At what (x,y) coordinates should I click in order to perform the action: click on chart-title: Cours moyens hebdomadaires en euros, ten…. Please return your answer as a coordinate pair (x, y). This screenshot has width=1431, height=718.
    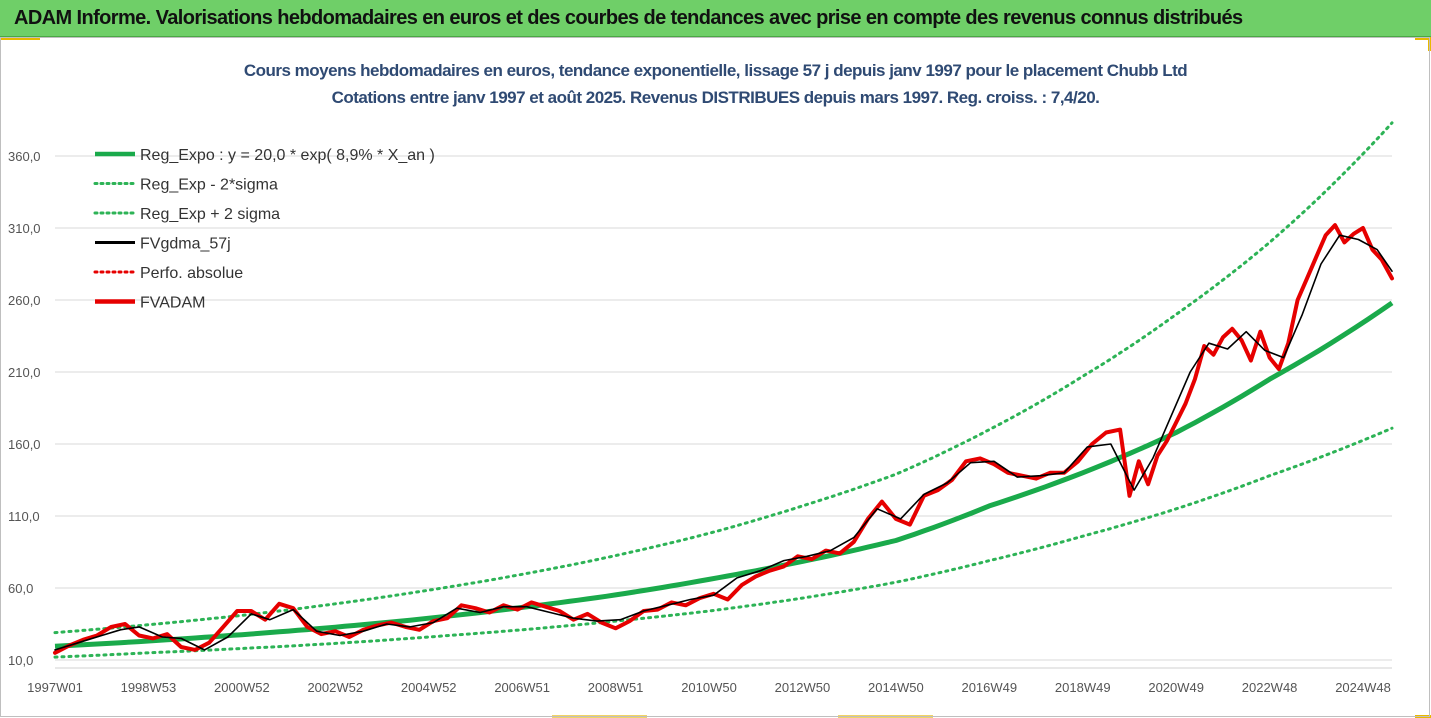
    Looking at the image, I should click on (715, 70).